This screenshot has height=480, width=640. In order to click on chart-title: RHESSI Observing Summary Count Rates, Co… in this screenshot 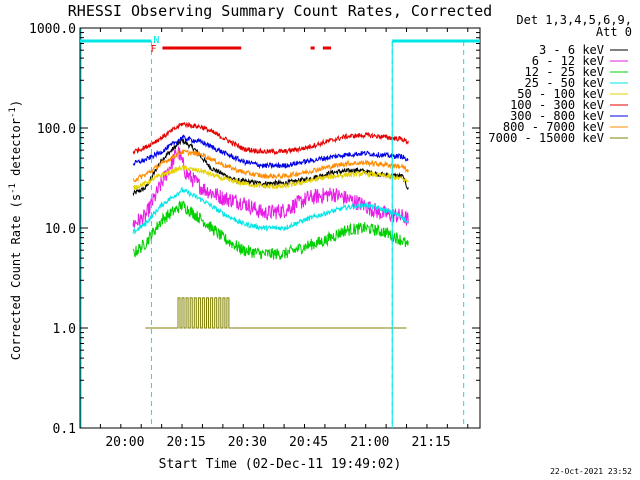, I will do `click(280, 11)`.